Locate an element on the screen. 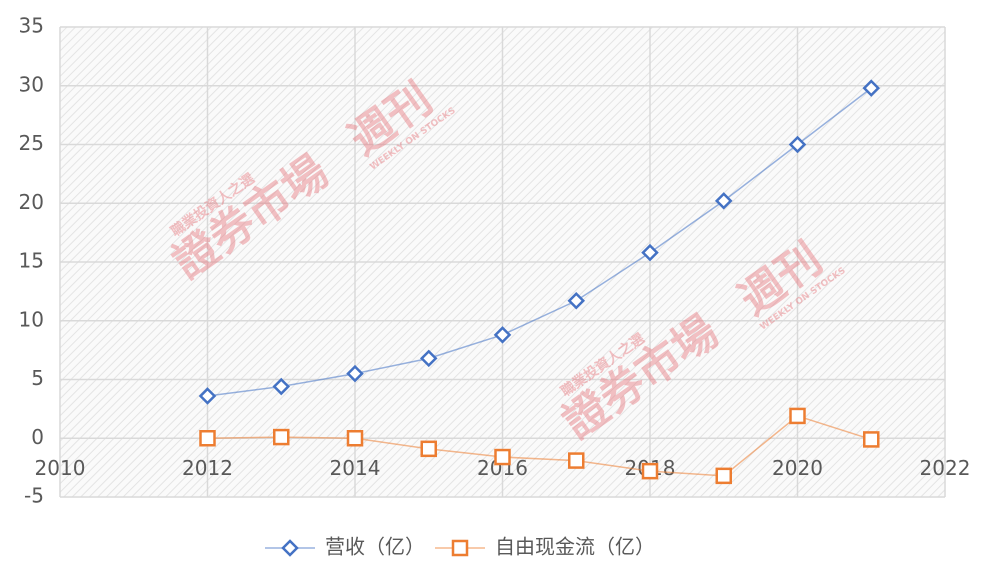 This screenshot has width=983, height=579. x-tick-label: 2020 is located at coordinates (797, 468).